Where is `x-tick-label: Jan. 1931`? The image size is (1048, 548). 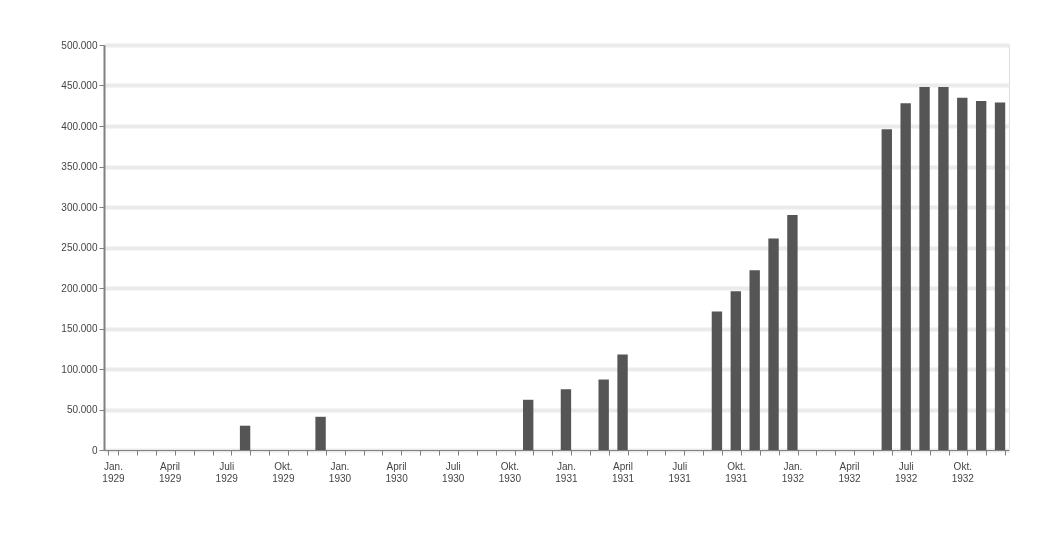 x-tick-label: Jan. 1931 is located at coordinates (566, 472).